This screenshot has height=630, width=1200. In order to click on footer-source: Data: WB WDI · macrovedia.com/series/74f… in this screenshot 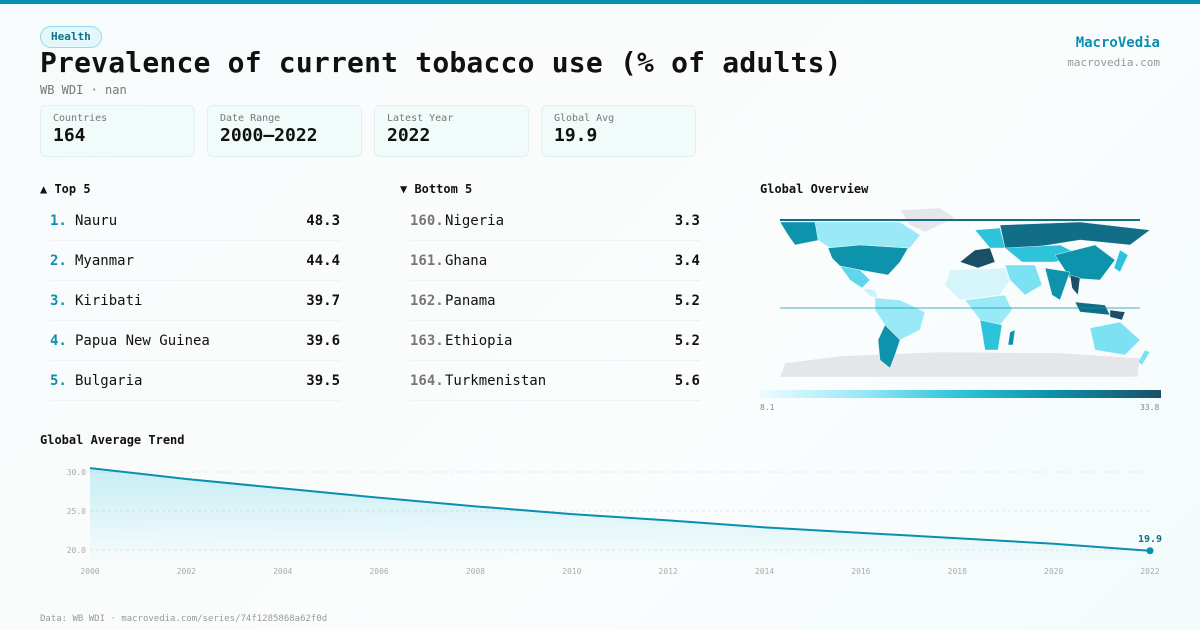, I will do `click(184, 619)`.